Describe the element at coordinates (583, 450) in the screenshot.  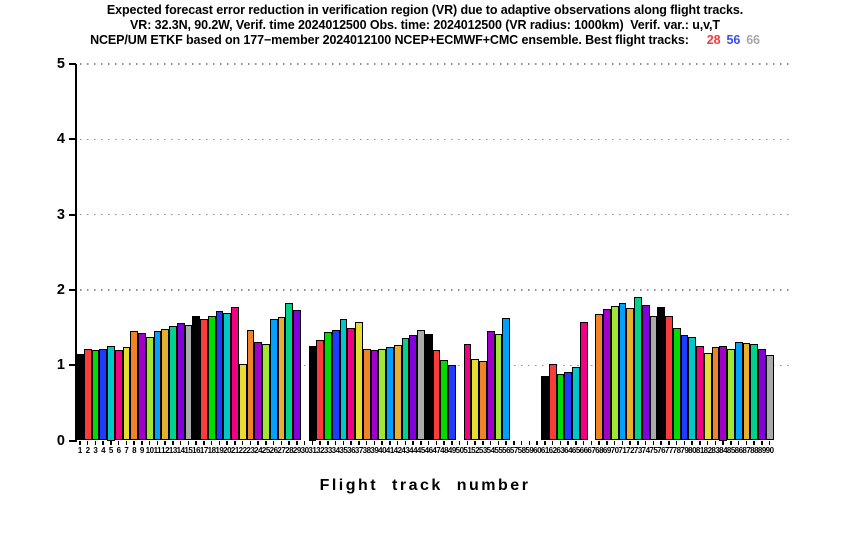
I see `x-tick-label-66: 66` at that location.